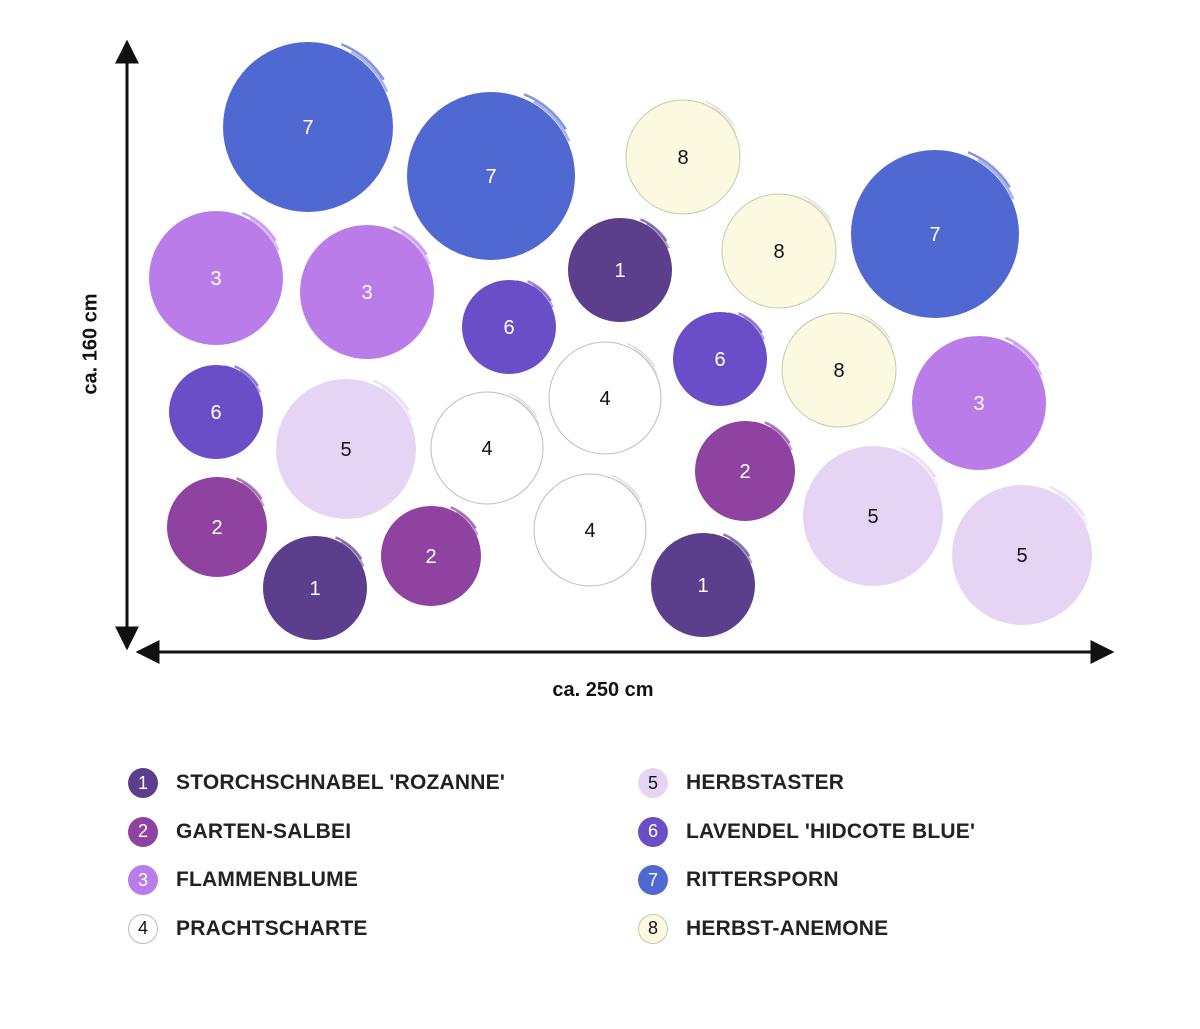 The width and height of the screenshot is (1200, 1029). I want to click on legend-item-6: 6 LAVENDEL 'HIDCOTE BLUE', so click(807, 831).